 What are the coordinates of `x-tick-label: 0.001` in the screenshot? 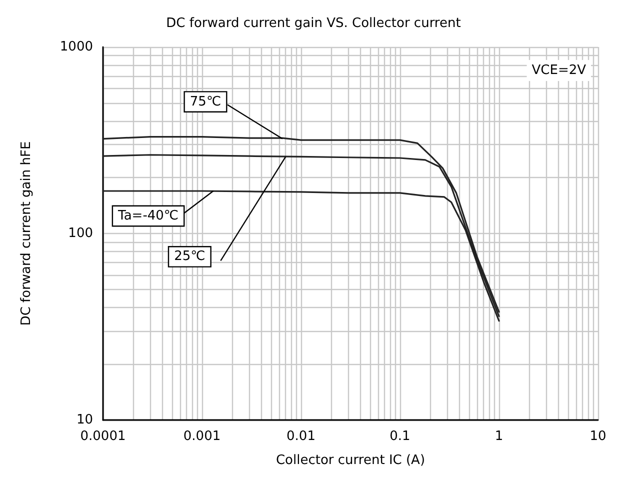 It's located at (202, 436).